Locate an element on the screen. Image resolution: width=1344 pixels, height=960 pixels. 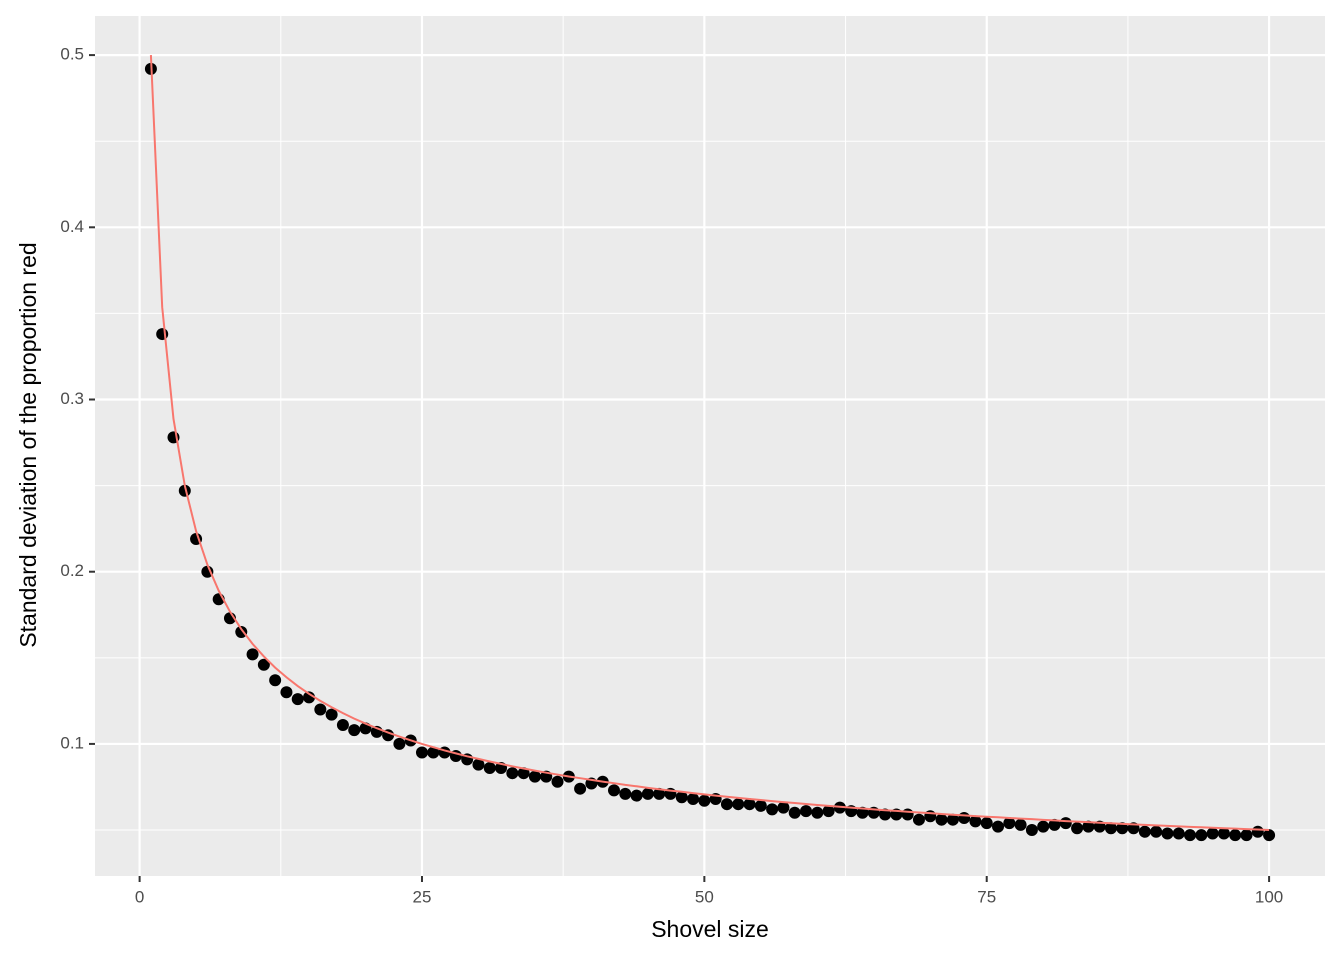
x-axis-title: Shovel size is located at coordinates (710, 929).